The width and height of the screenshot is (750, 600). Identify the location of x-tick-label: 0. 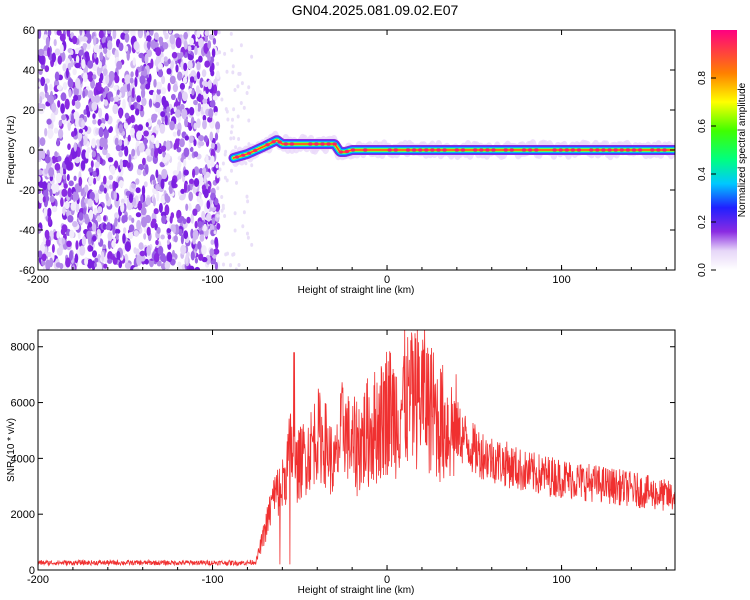
(387, 280).